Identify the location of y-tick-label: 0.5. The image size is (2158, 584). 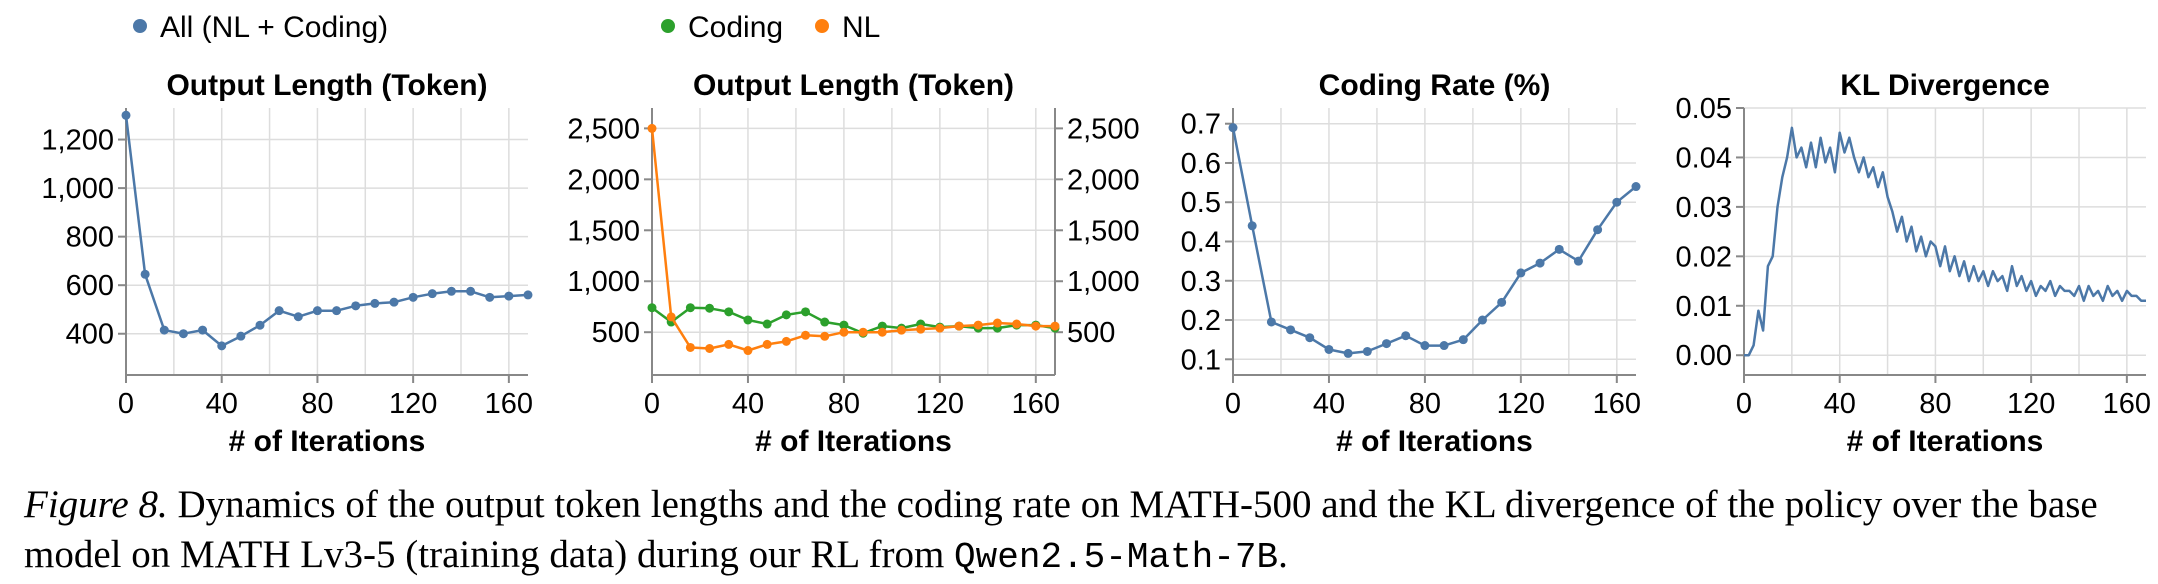
(1201, 203).